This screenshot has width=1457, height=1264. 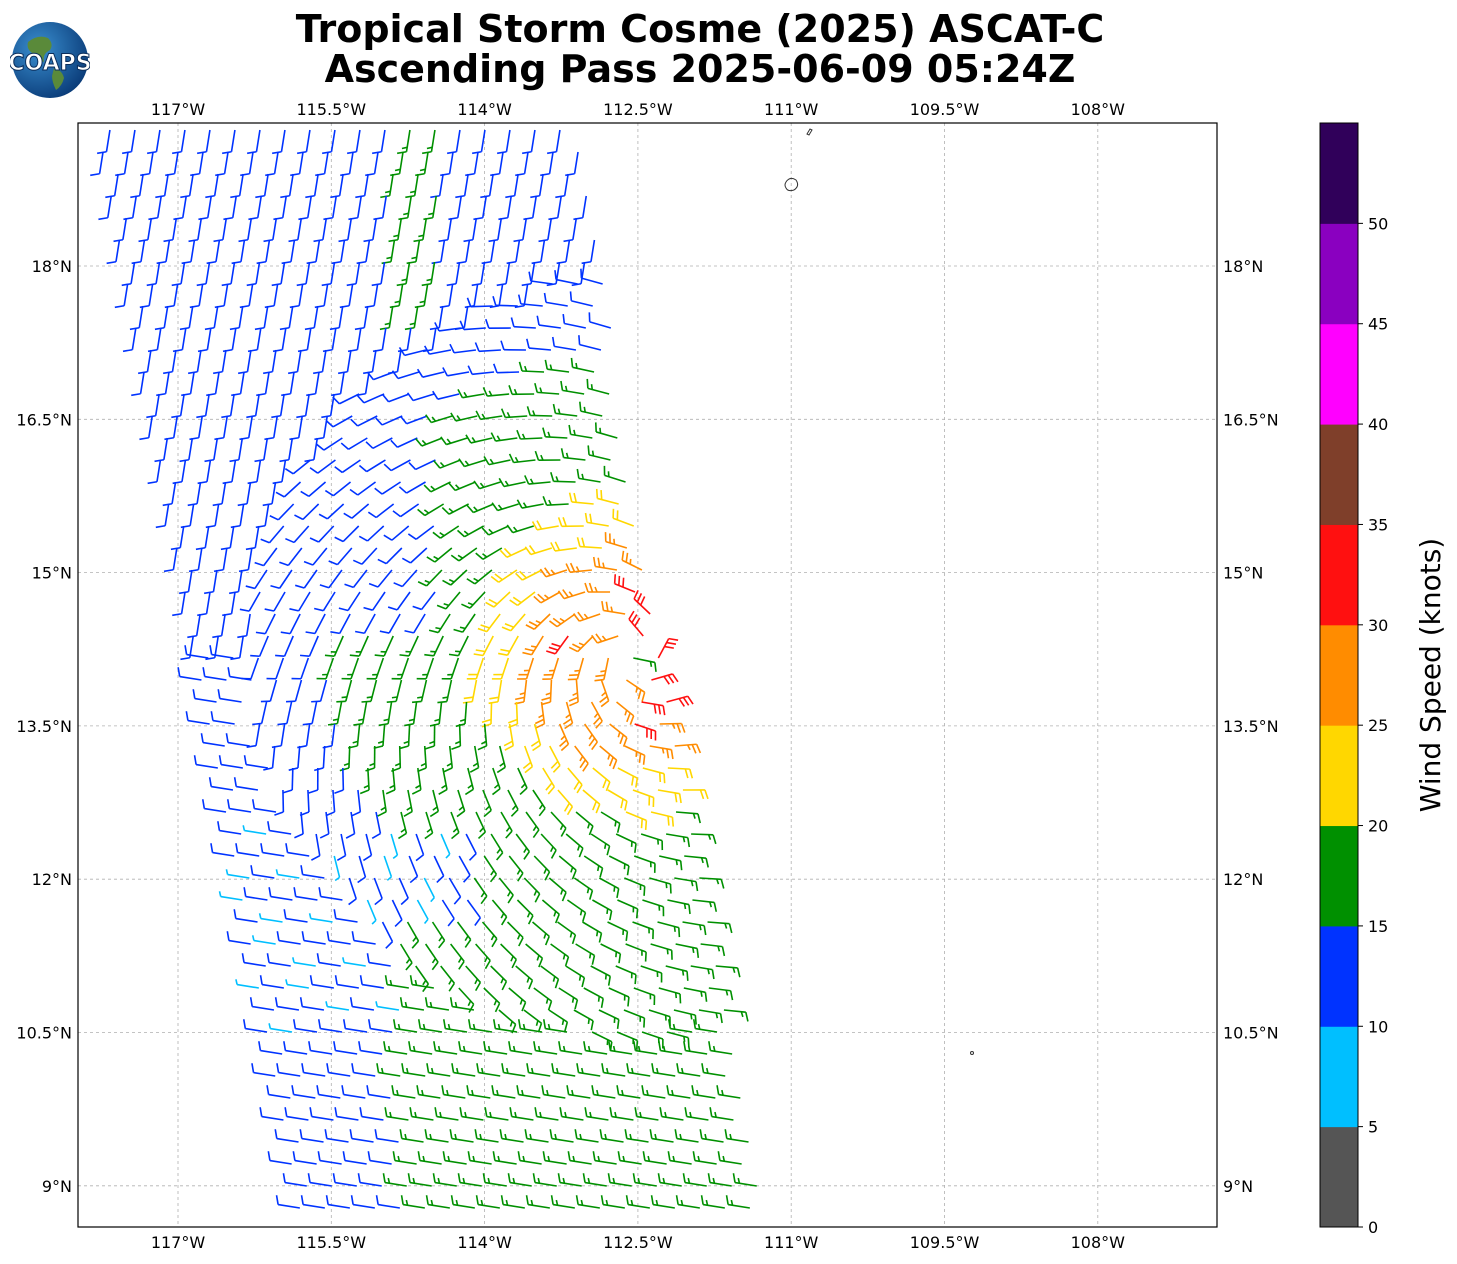 What do you see at coordinates (1378, 725) in the screenshot?
I see `colorbar-tick-label: 25` at bounding box center [1378, 725].